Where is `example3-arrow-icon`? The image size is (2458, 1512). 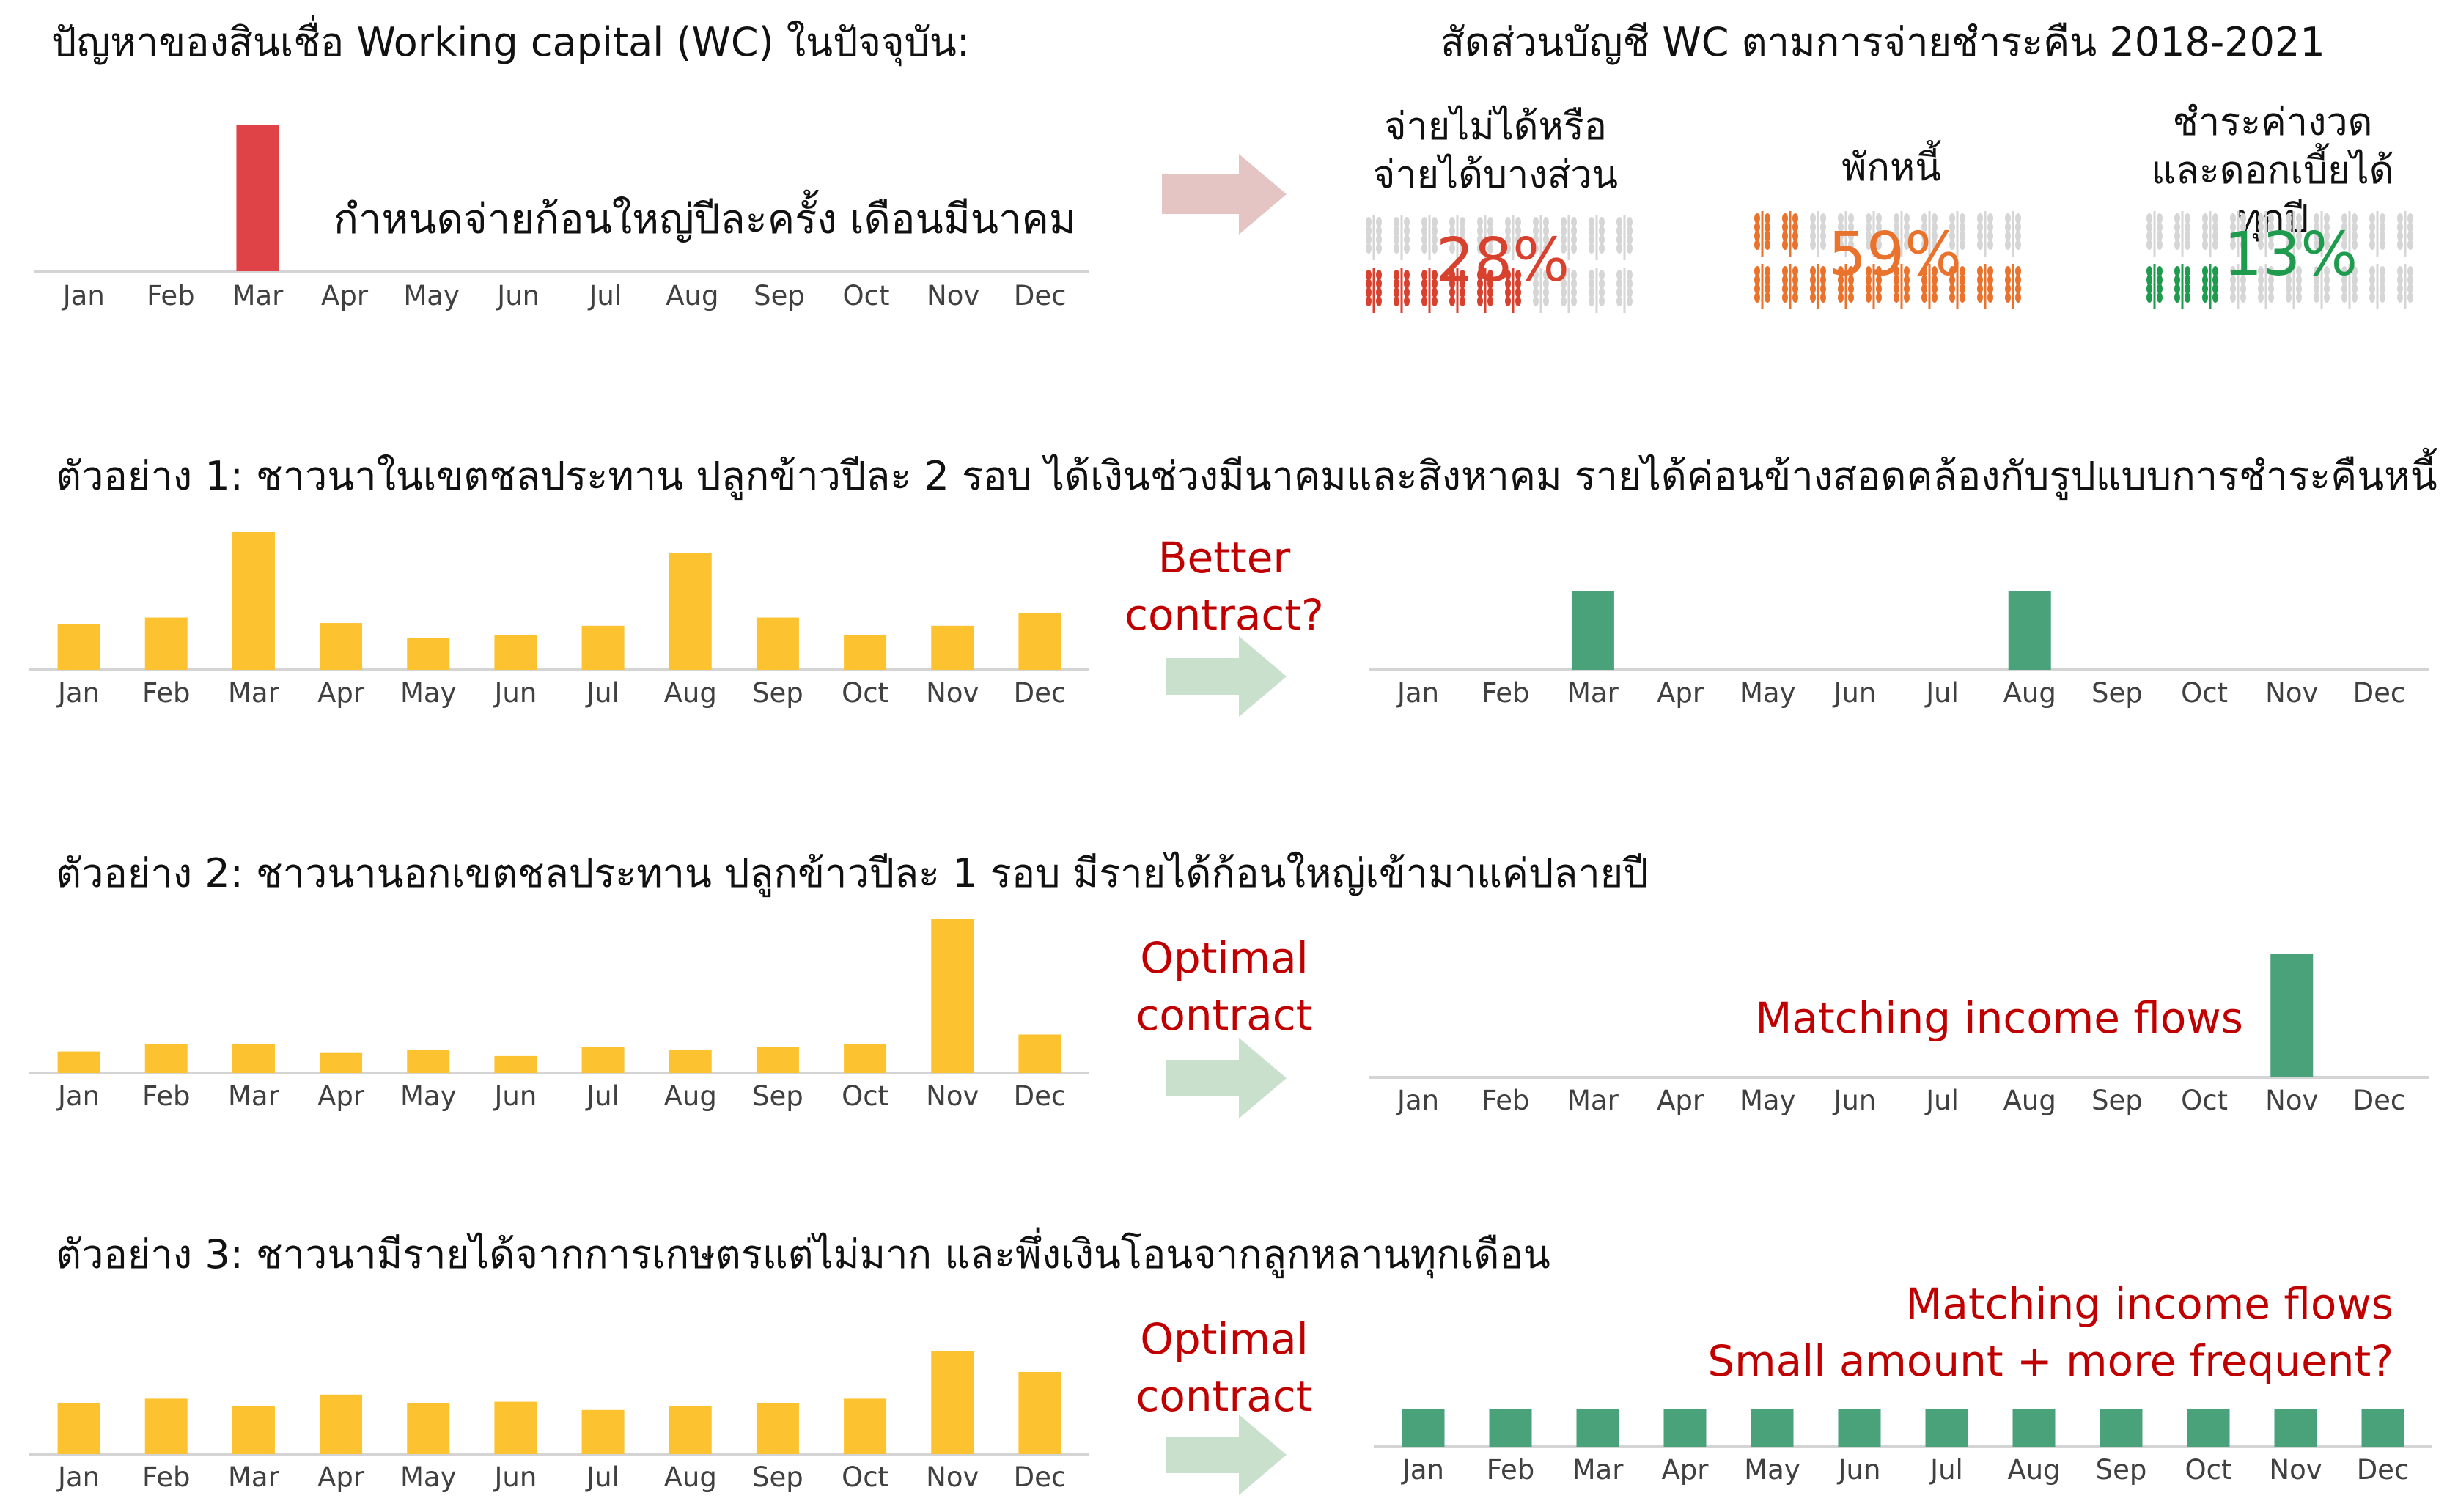
example3-arrow-icon is located at coordinates (1226, 1455).